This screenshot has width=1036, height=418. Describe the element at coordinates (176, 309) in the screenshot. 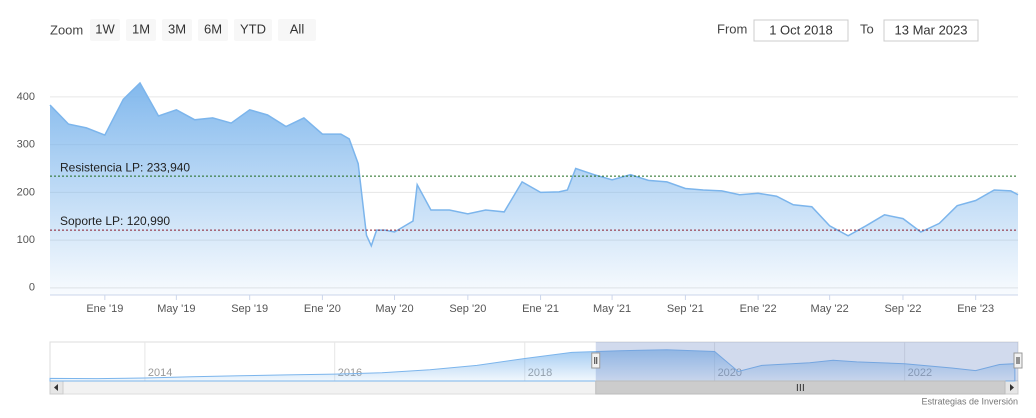

I see `x-tick-label: May '19` at that location.